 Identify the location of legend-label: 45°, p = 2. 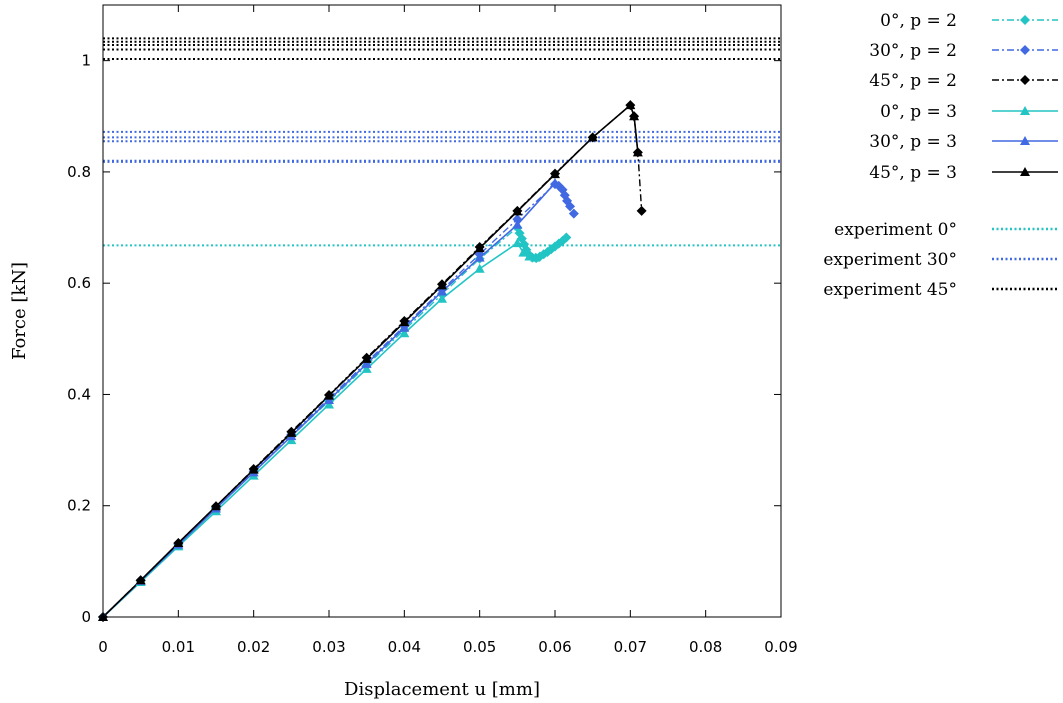
(913, 81).